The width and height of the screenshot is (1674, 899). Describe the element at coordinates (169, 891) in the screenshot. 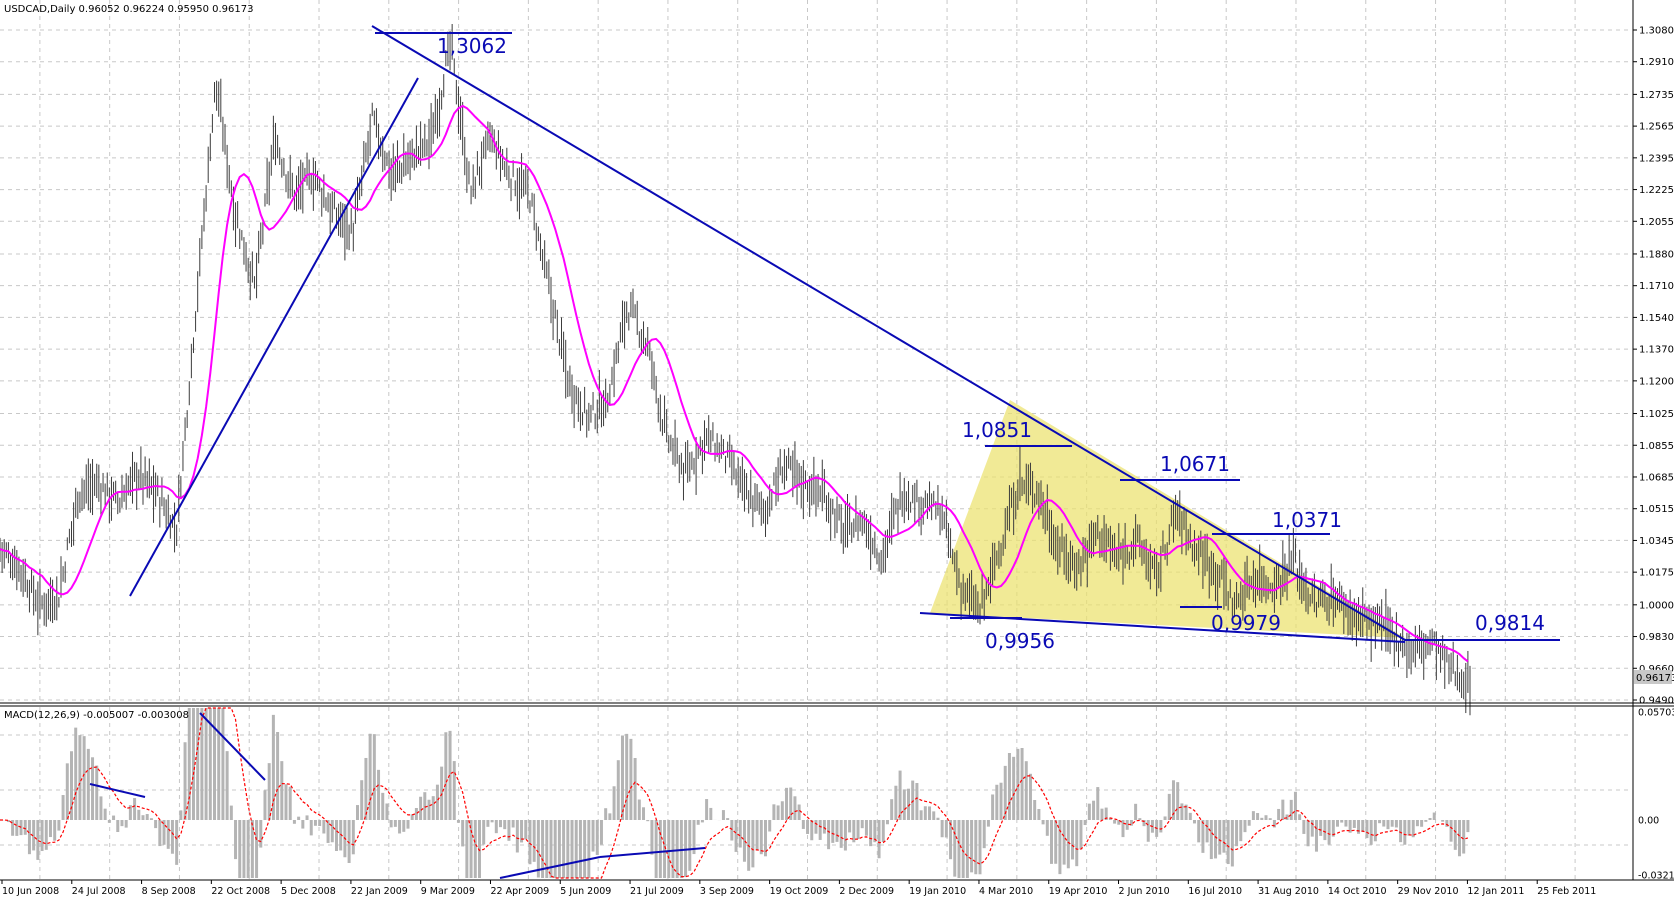

I see `x-tick-label: 8 Sep 2008` at that location.